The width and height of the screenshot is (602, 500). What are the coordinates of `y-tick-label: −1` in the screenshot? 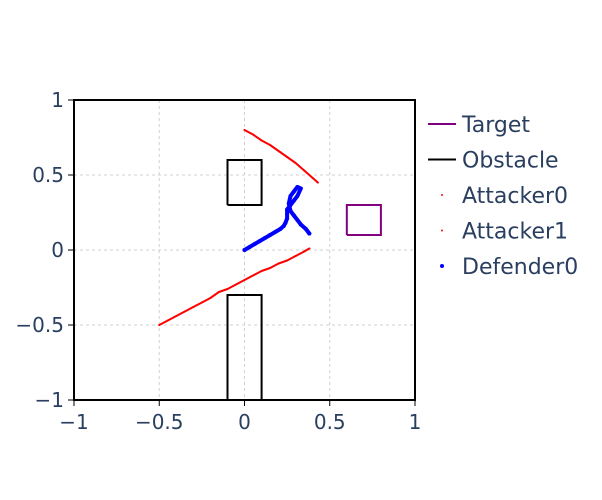 It's located at (49, 400).